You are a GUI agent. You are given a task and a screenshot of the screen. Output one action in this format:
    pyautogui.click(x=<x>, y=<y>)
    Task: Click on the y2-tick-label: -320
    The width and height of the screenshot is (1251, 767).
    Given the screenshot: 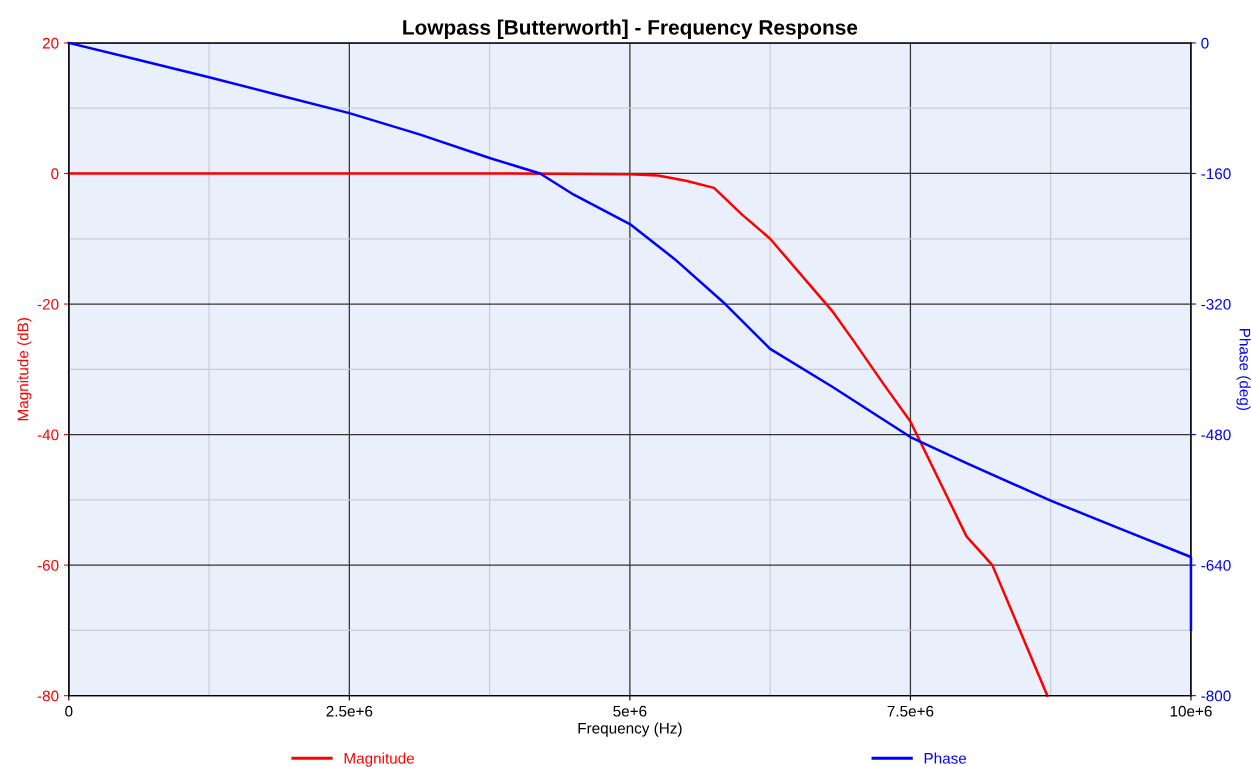 What is the action you would take?
    pyautogui.click(x=1216, y=304)
    